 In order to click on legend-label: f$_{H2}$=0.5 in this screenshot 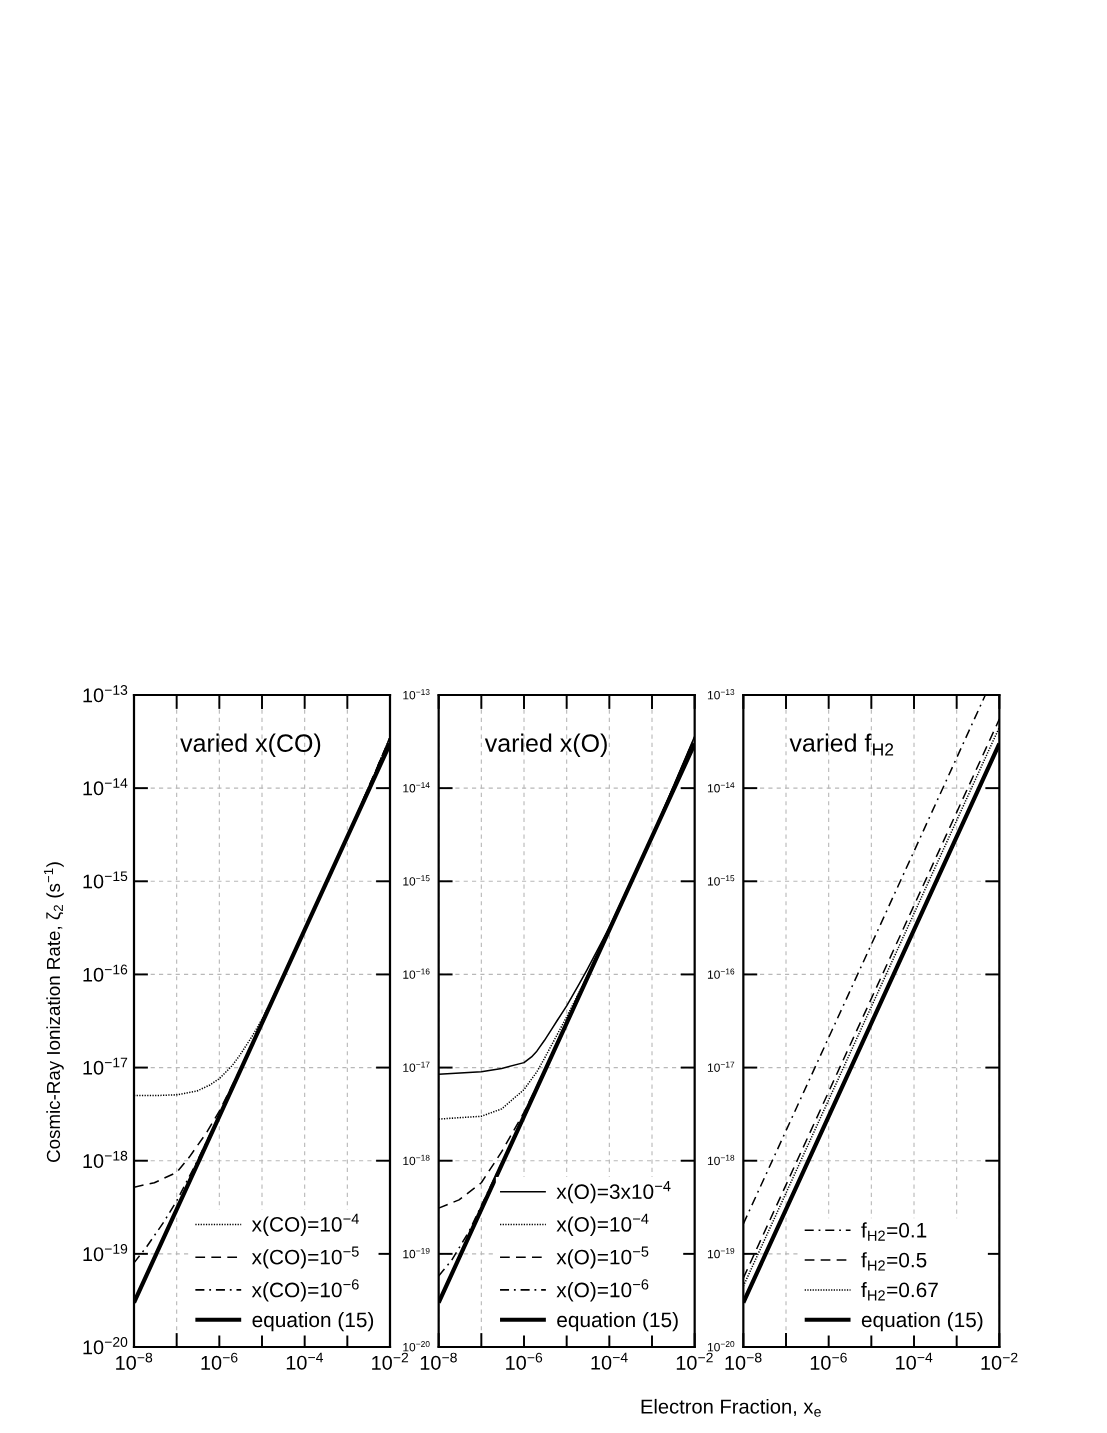, I will do `click(894, 1261)`.